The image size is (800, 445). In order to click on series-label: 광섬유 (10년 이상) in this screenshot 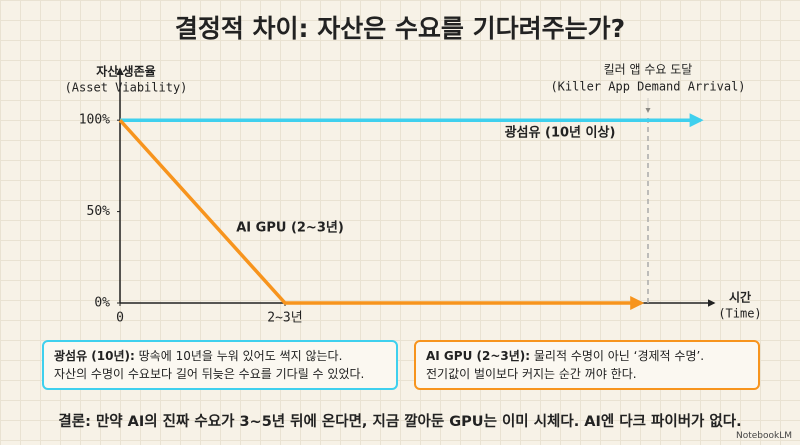, I will do `click(560, 133)`.